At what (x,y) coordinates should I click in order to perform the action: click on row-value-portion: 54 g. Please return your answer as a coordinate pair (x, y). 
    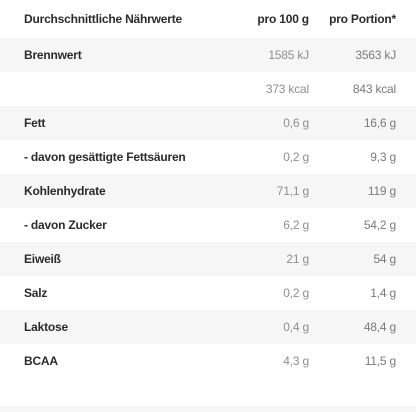
    Looking at the image, I should click on (362, 259).